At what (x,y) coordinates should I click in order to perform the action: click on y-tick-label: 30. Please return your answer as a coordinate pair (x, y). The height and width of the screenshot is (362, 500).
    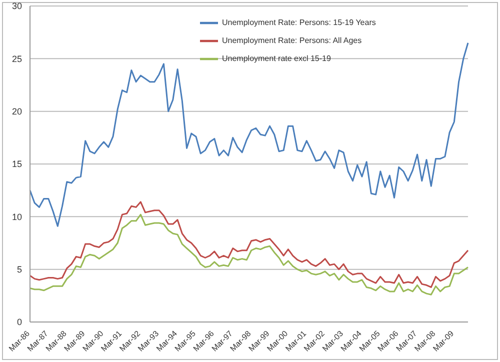
    Looking at the image, I should click on (17, 6).